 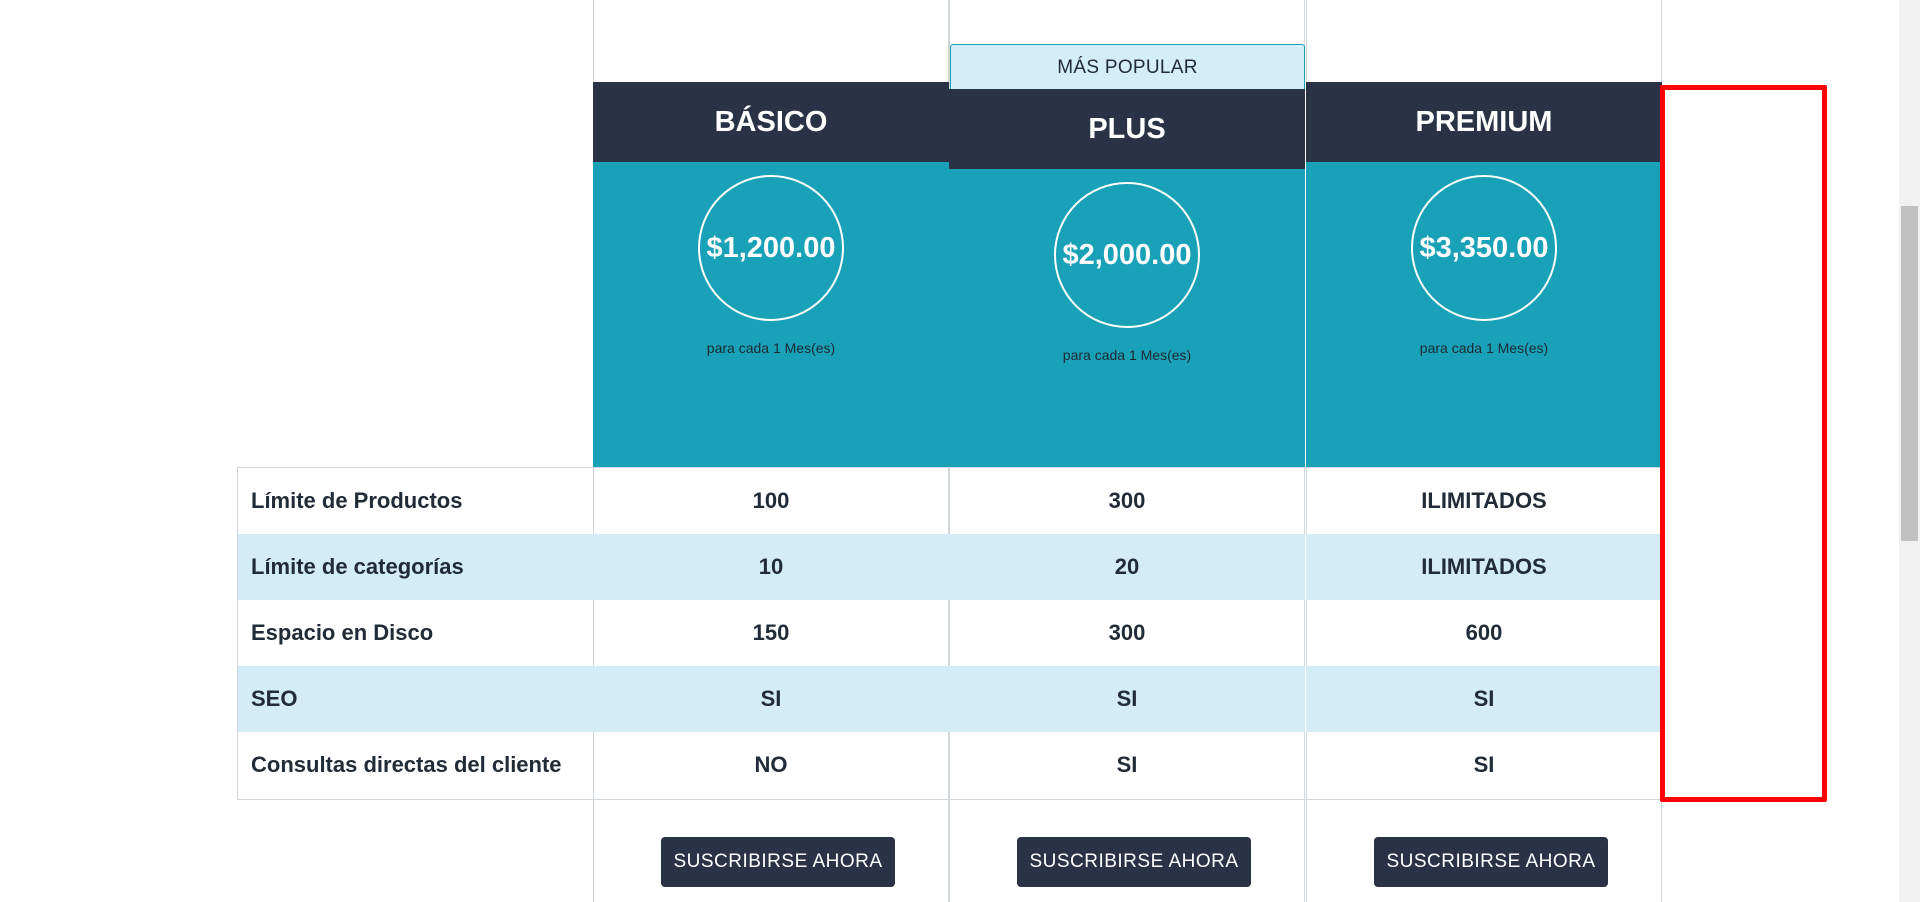 I want to click on highlight-rectangle, so click(x=1743, y=443).